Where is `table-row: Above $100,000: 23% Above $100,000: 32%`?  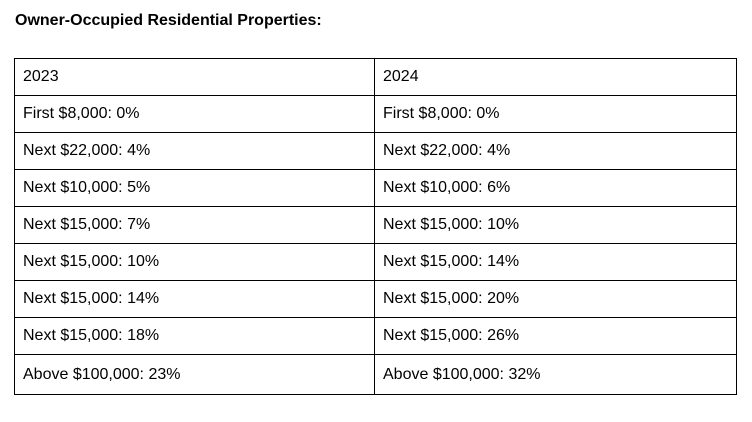
table-row: Above $100,000: 23% Above $100,000: 32% is located at coordinates (375, 374).